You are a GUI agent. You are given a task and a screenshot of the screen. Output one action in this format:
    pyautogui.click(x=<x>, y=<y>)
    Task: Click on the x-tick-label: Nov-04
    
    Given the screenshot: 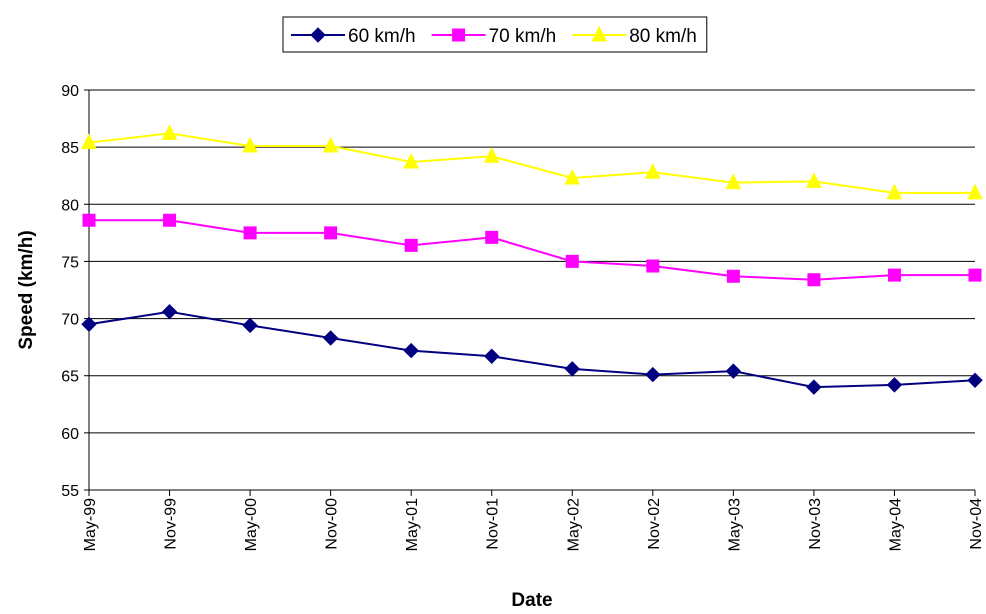 What is the action you would take?
    pyautogui.click(x=976, y=524)
    